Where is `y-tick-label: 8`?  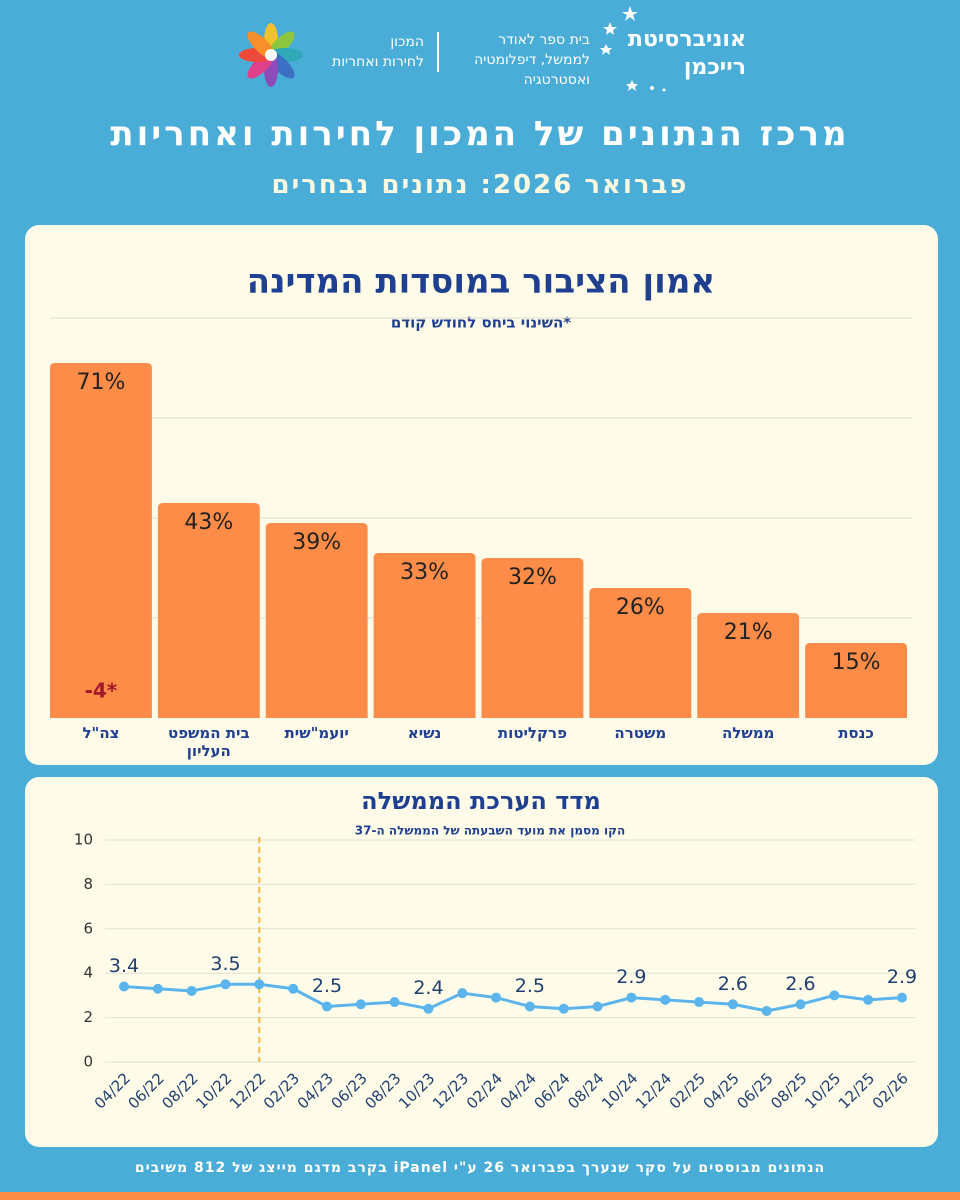 y-tick-label: 8 is located at coordinates (88, 884).